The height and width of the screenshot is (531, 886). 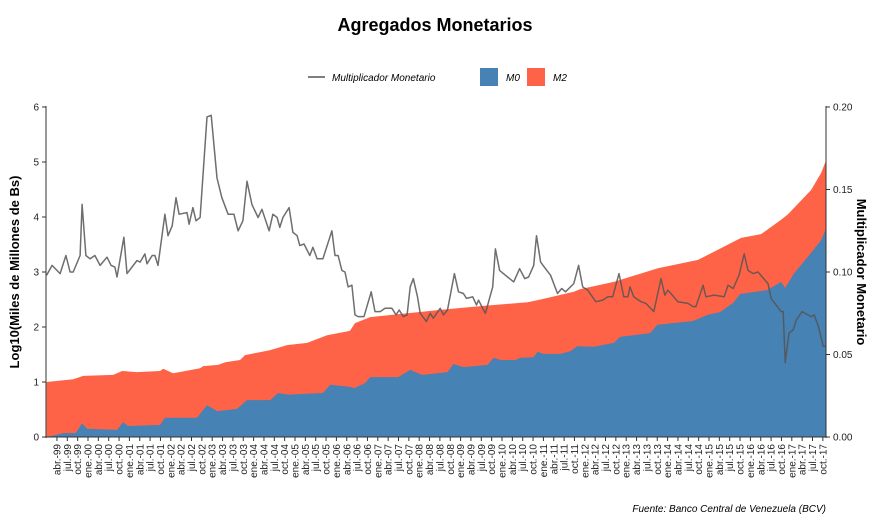 What do you see at coordinates (699, 459) in the screenshot?
I see `x-tick-label: oct.-14` at bounding box center [699, 459].